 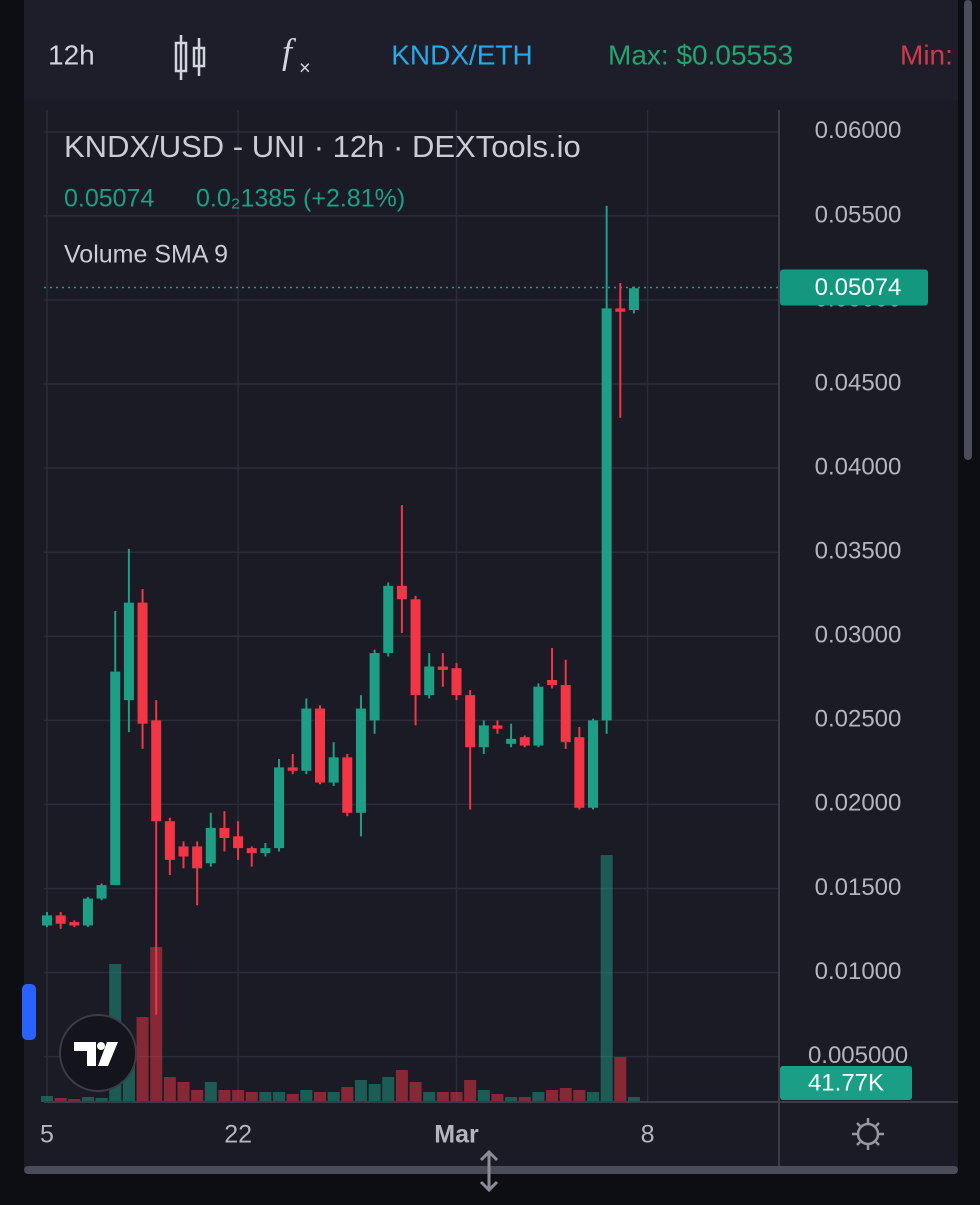 I want to click on interval-button: 12h, so click(x=71, y=54).